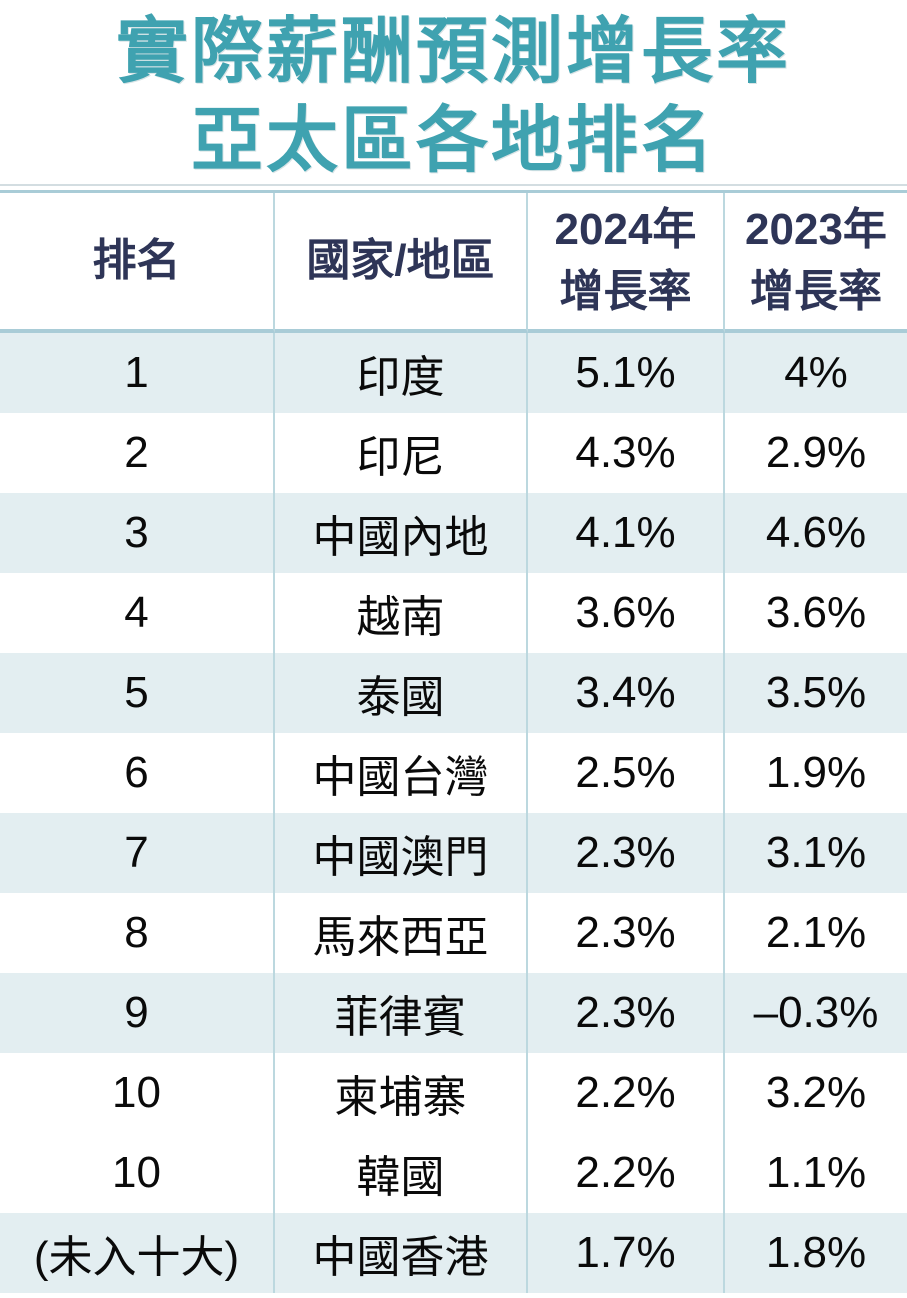 This screenshot has height=1298, width=907. Describe the element at coordinates (816, 1093) in the screenshot. I see `cell-2023-growth: 3.2%` at that location.